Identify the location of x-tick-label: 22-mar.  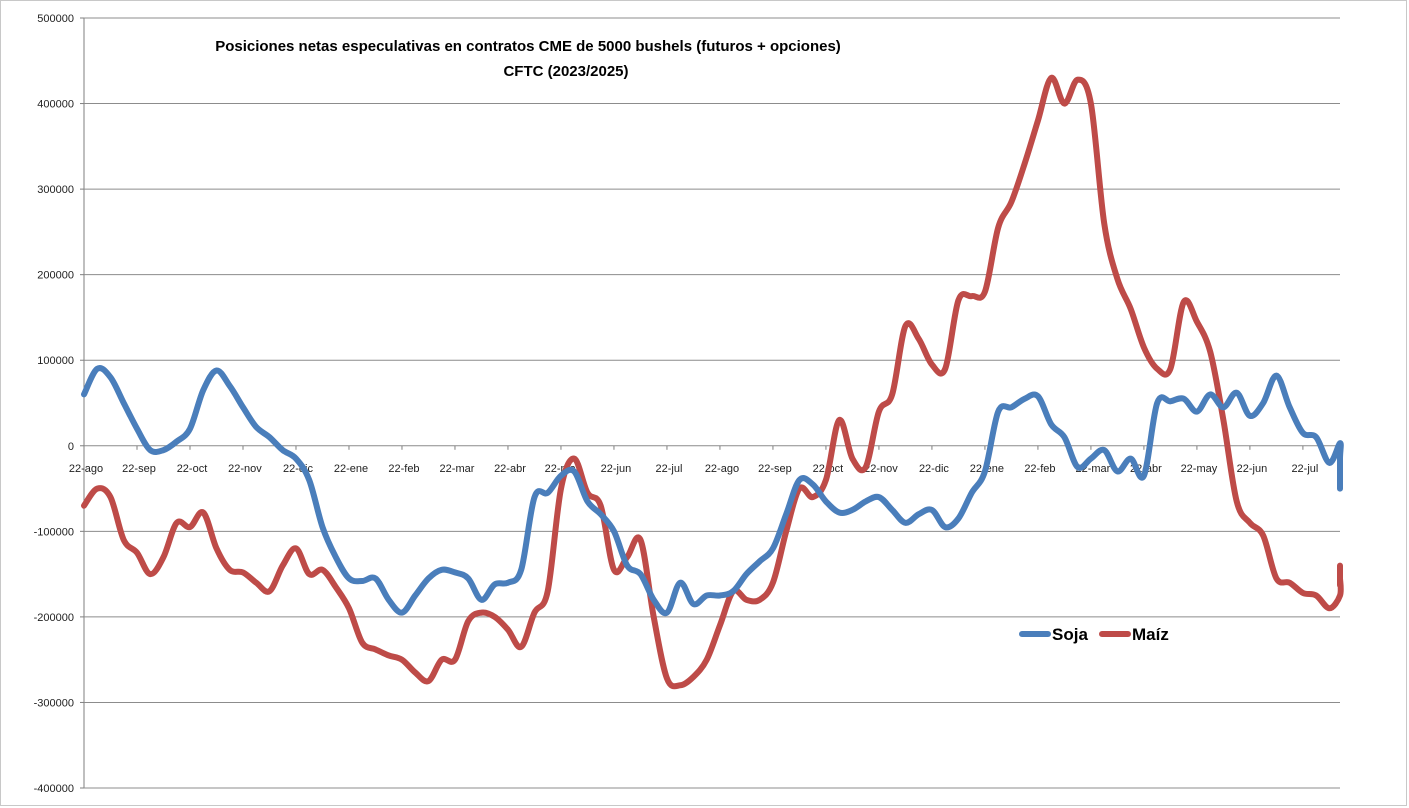
(457, 469).